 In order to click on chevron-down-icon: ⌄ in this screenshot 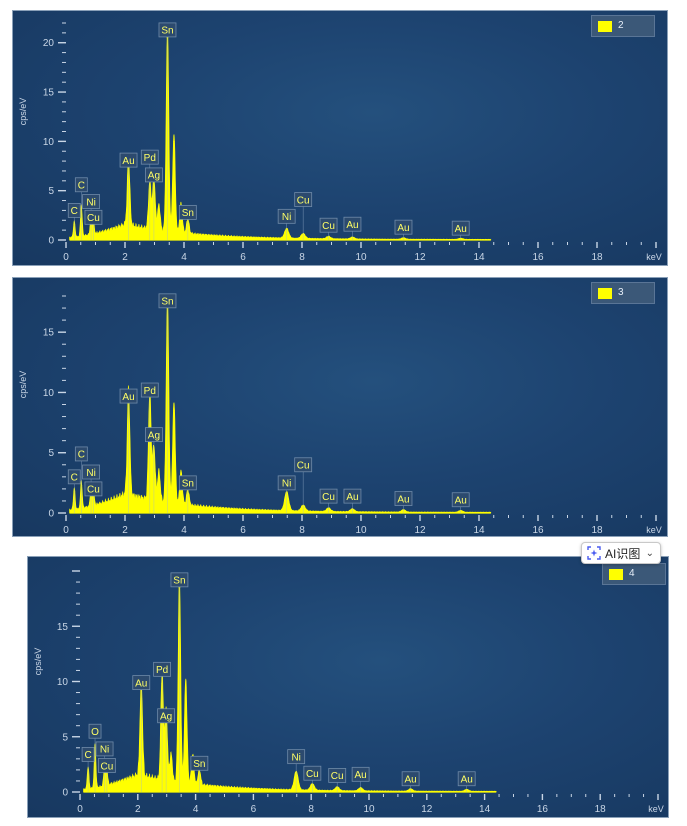, I will do `click(649, 553)`.